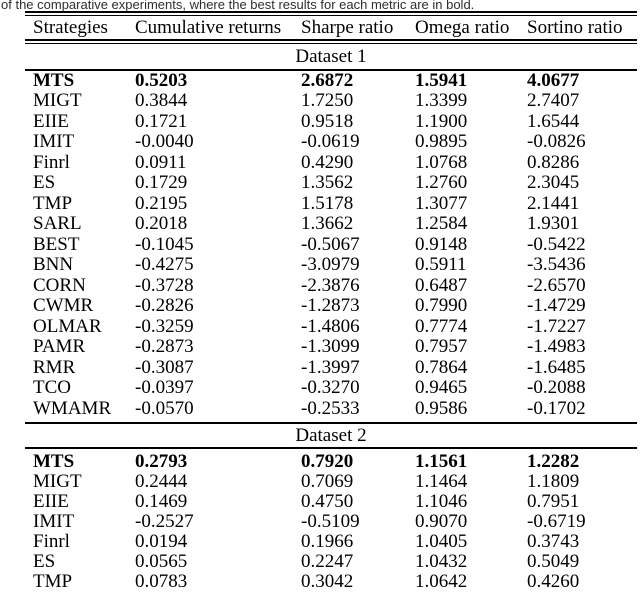 The image size is (640, 598). What do you see at coordinates (553, 80) in the screenshot?
I see `value-cell: 4.0677` at bounding box center [553, 80].